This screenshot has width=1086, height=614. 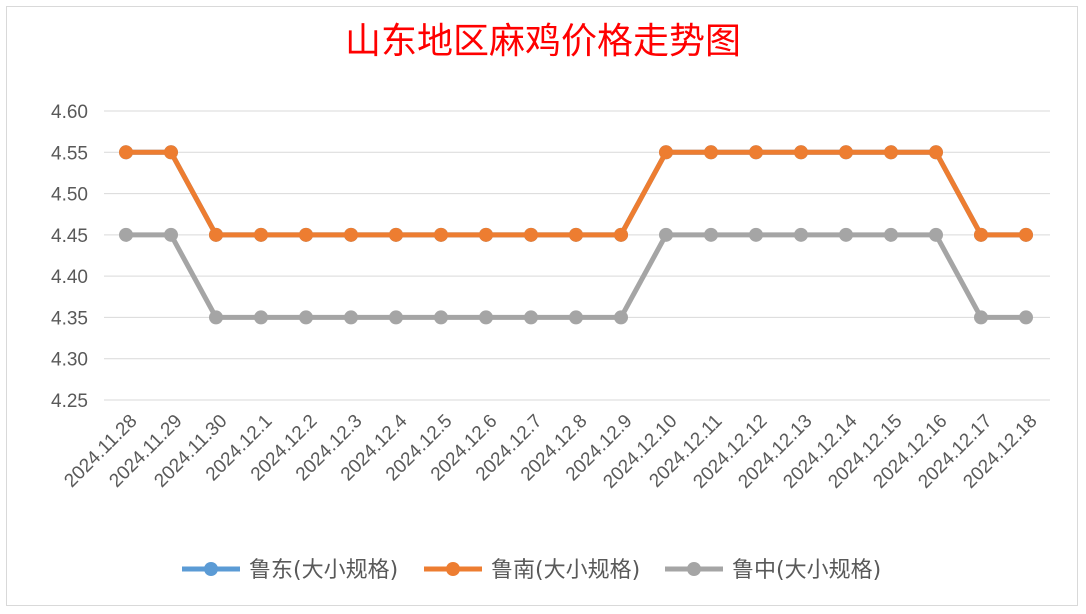 I want to click on y-tick-label: 4.25, so click(x=69, y=401).